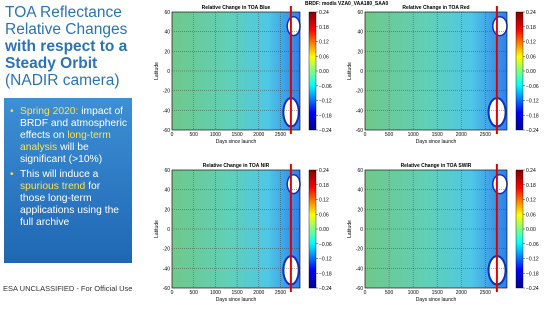 This screenshot has height=310, width=550. I want to click on title-line: (NADIR camera), so click(62, 80).